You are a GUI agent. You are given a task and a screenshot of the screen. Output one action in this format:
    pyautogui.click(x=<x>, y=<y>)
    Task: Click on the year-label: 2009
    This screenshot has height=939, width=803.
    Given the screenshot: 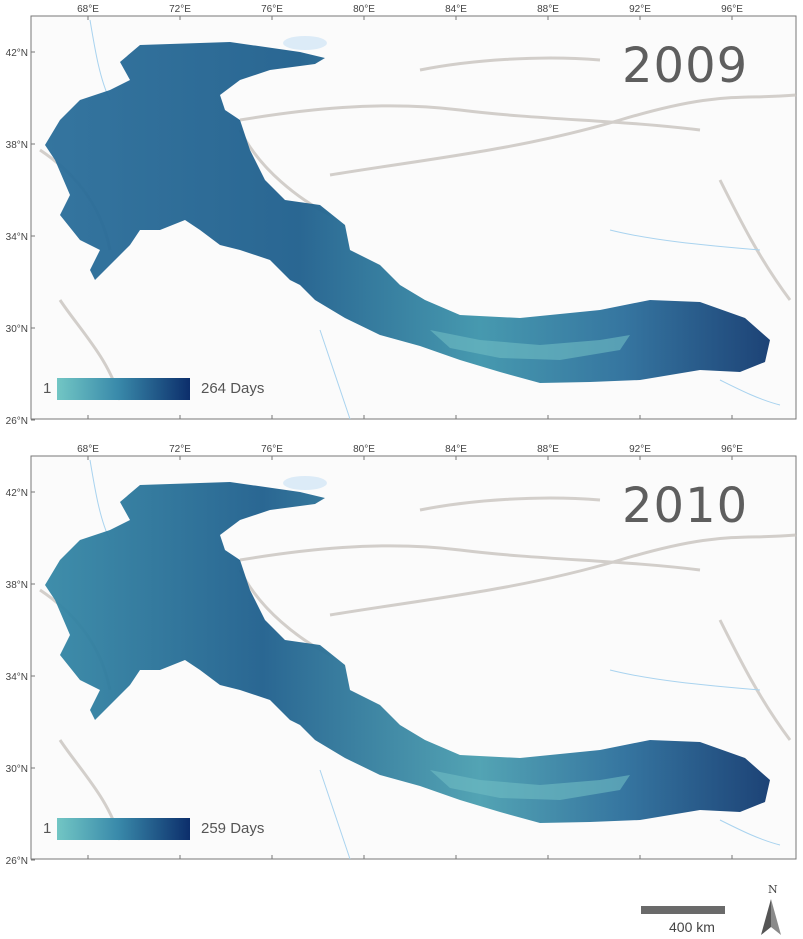 What is the action you would take?
    pyautogui.click(x=685, y=66)
    